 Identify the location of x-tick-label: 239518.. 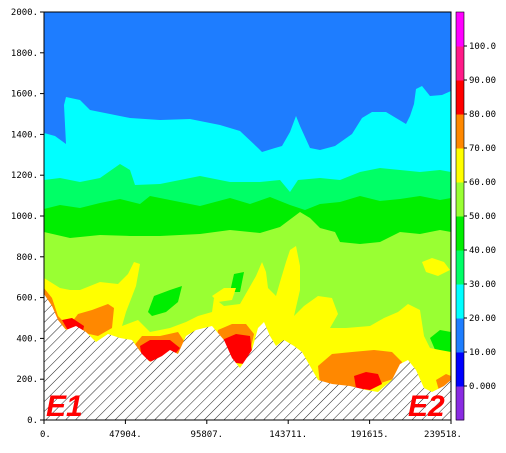
(443, 435).